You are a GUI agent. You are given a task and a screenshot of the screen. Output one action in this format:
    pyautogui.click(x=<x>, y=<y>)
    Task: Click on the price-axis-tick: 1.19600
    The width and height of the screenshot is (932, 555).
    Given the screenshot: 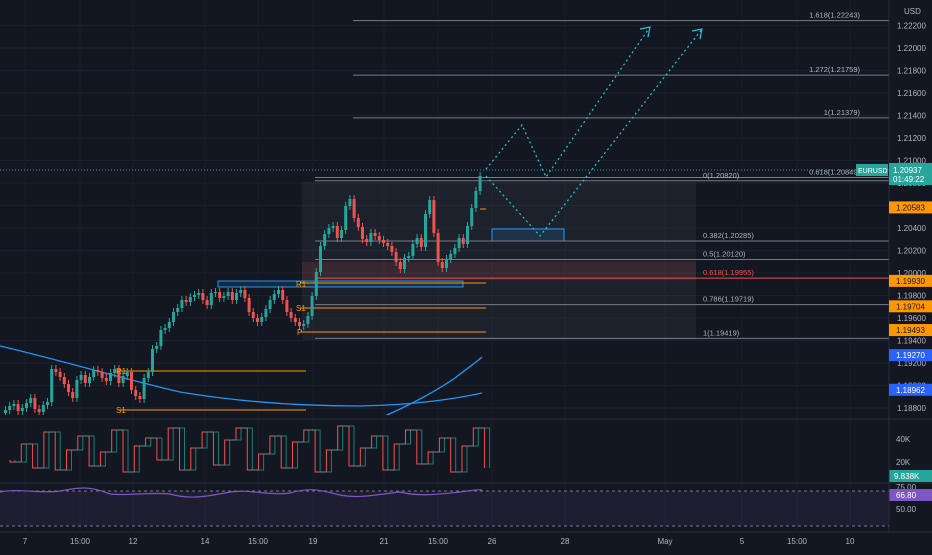 What is the action you would take?
    pyautogui.click(x=911, y=318)
    